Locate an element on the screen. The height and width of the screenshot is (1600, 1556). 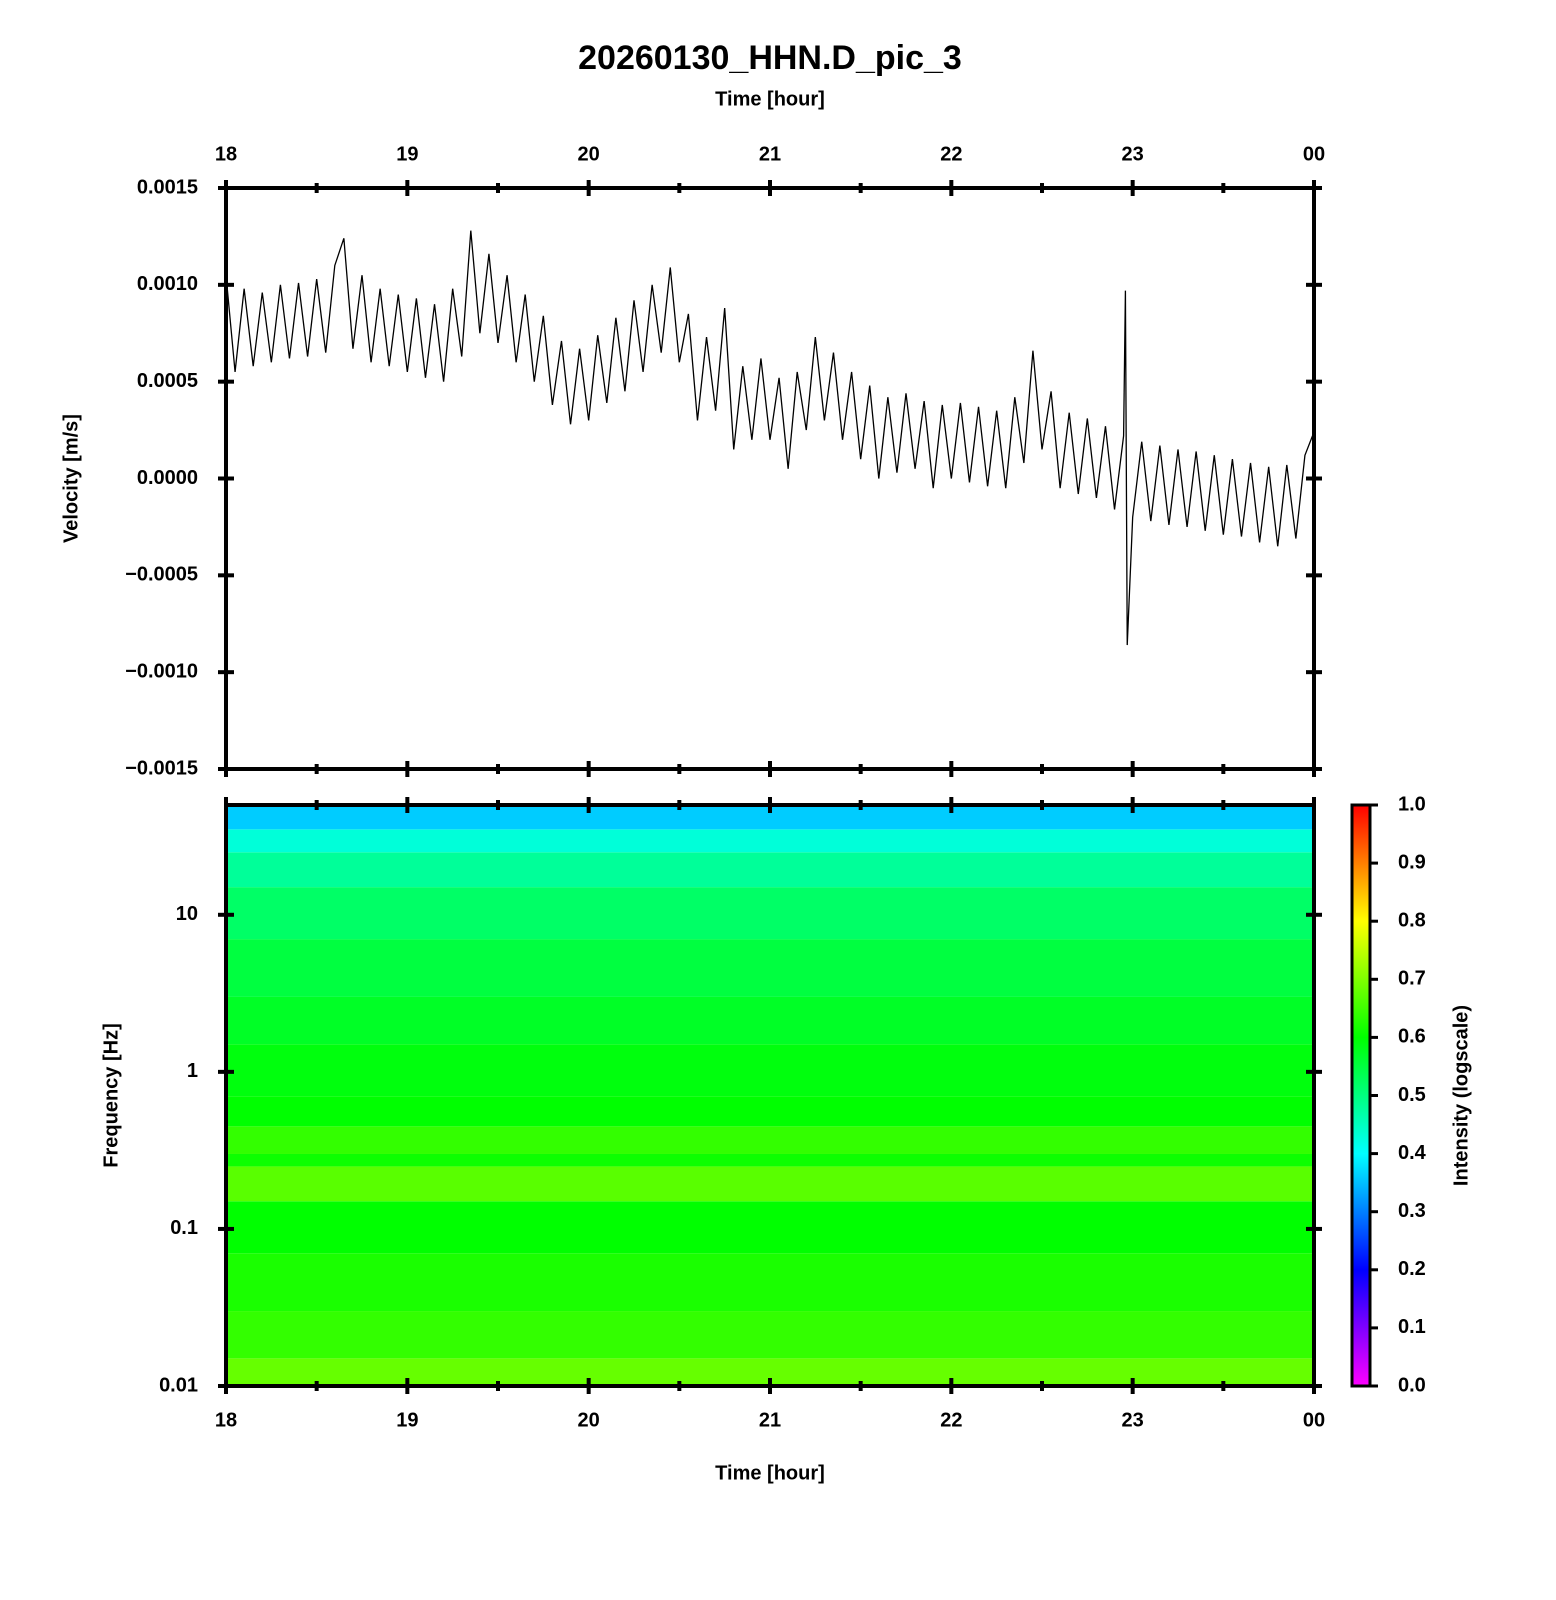
y-tick-label: −0.0010 is located at coordinates (161, 671).